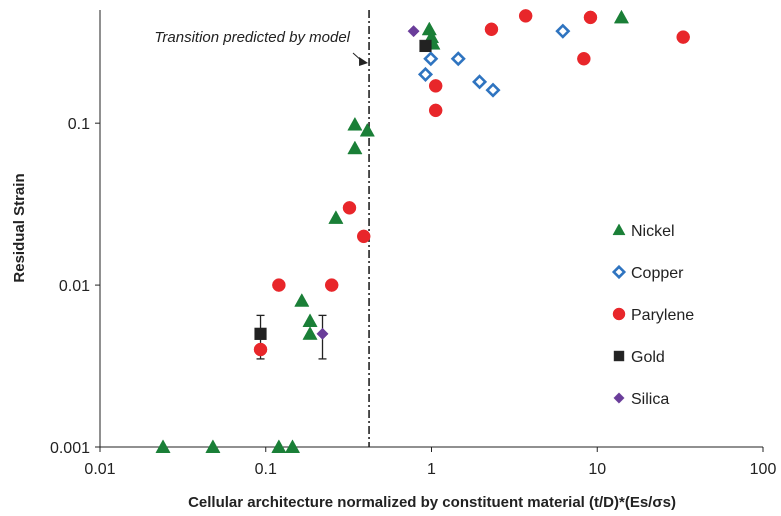  What do you see at coordinates (662, 315) in the screenshot?
I see `legend-label-parylene: Parylene` at bounding box center [662, 315].